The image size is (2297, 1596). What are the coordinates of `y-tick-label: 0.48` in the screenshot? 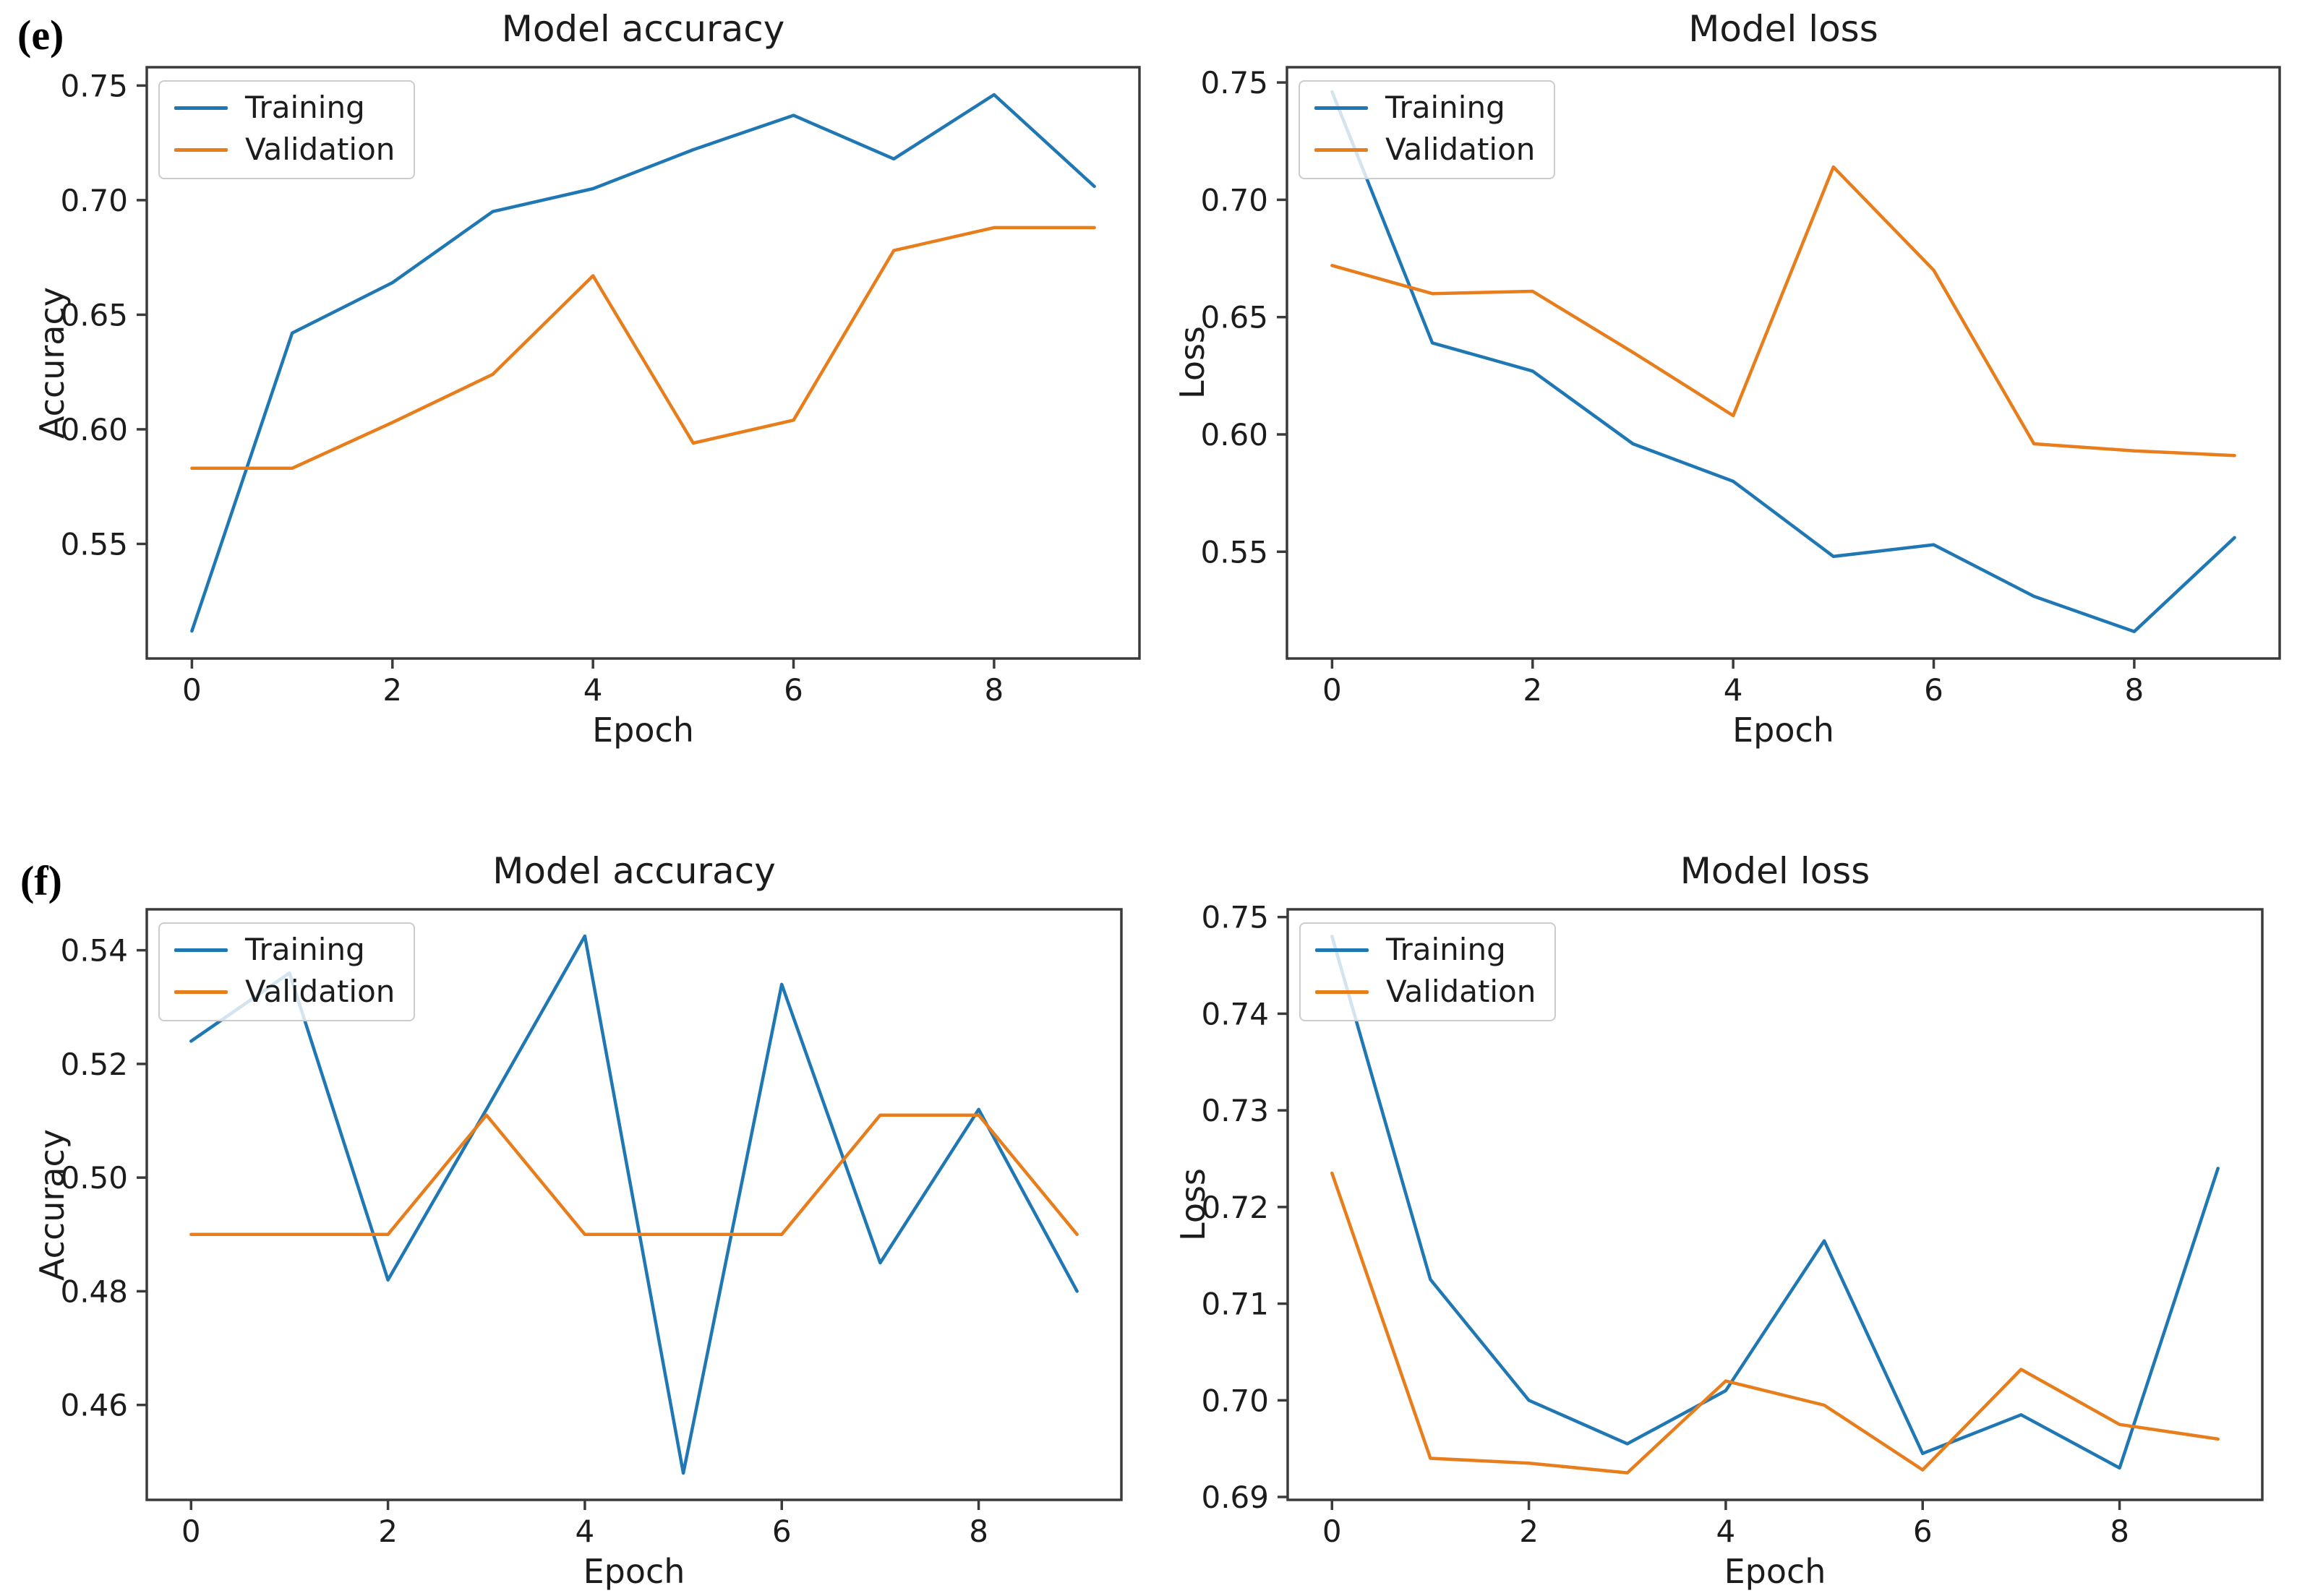 It's located at (94, 1291).